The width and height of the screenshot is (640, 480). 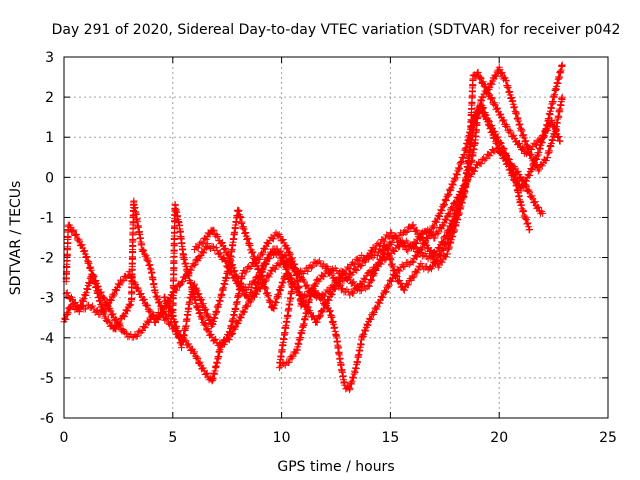 I want to click on y-tick-label: -2, so click(x=47, y=259).